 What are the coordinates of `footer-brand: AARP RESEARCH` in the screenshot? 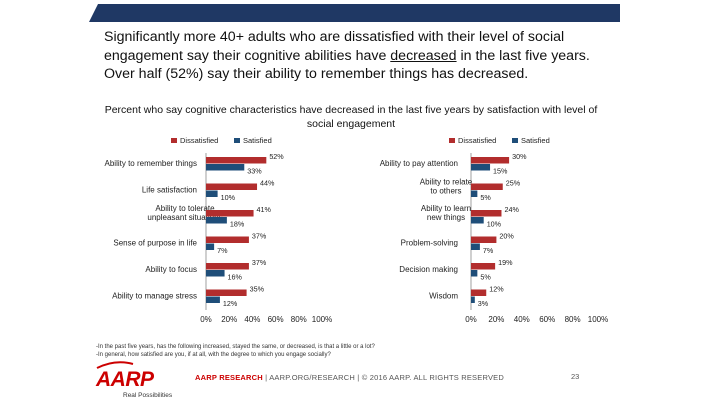 It's located at (229, 377).